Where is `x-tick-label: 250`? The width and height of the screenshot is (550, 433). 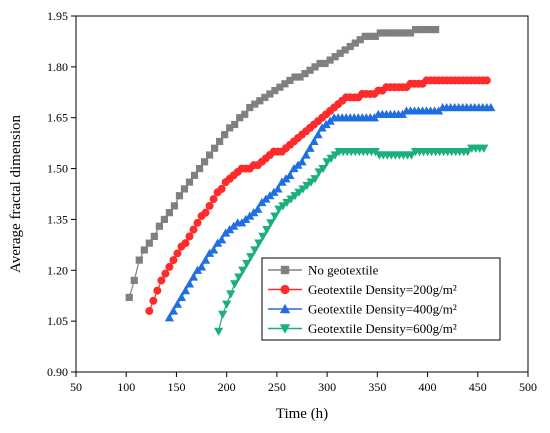 x-tick-label: 250 is located at coordinates (277, 387).